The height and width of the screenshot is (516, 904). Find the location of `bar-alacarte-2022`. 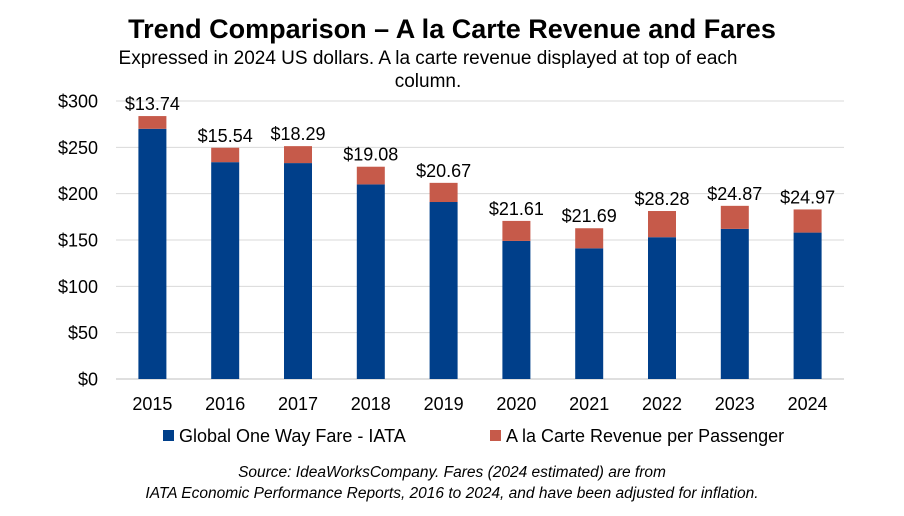

bar-alacarte-2022 is located at coordinates (662, 224).